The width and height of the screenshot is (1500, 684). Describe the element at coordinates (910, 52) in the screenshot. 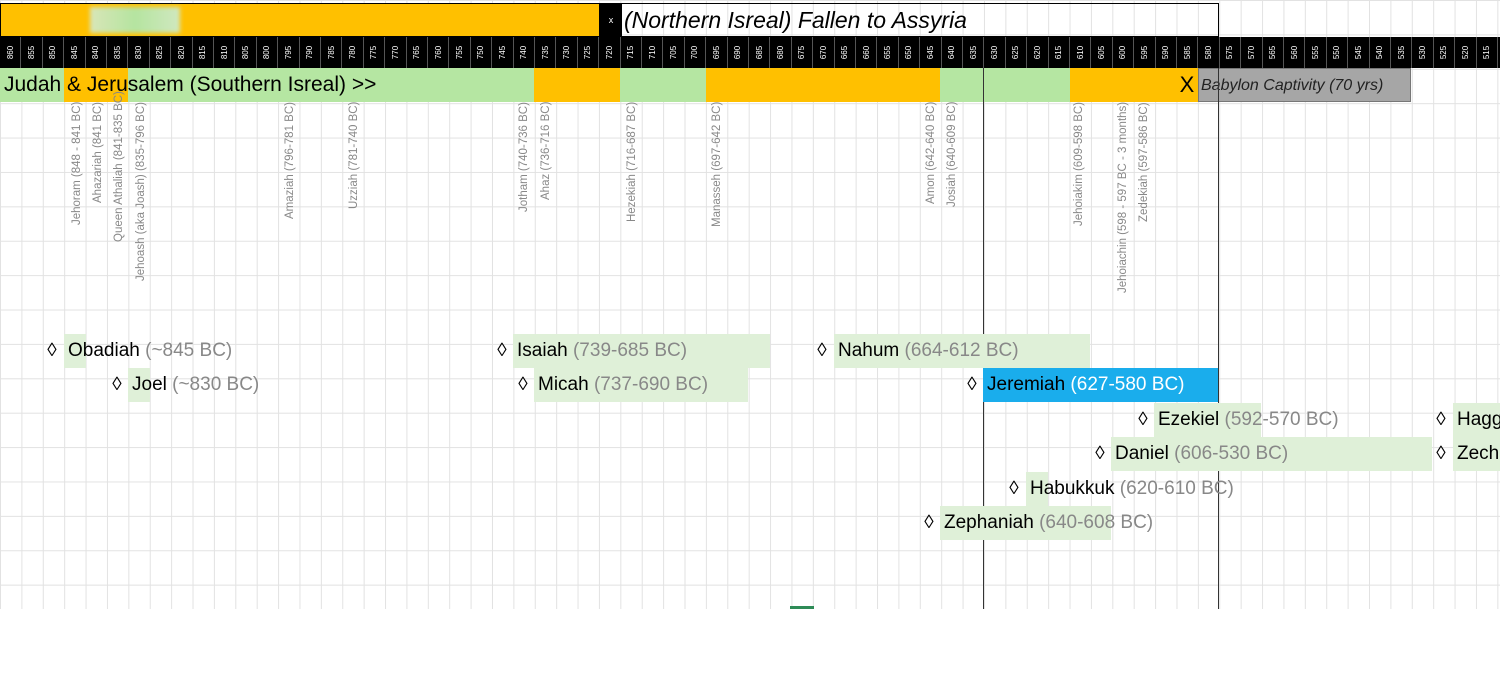

I see `year-cell: 650` at that location.